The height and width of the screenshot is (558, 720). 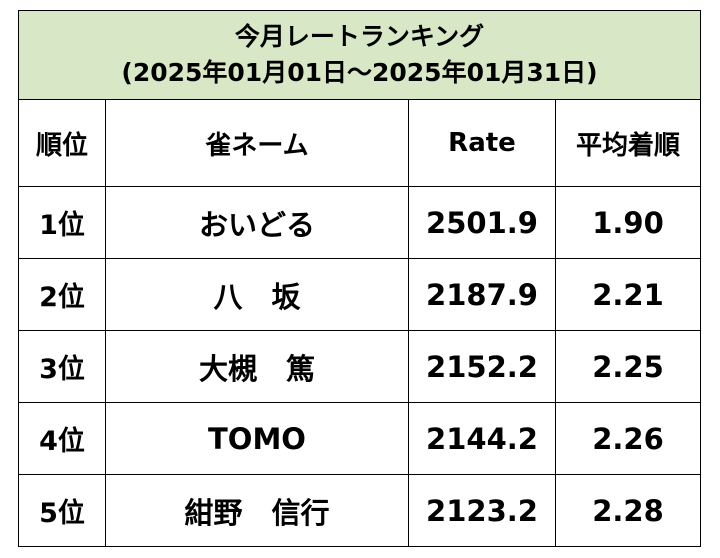 I want to click on table-cell: 3位, so click(x=62, y=366).